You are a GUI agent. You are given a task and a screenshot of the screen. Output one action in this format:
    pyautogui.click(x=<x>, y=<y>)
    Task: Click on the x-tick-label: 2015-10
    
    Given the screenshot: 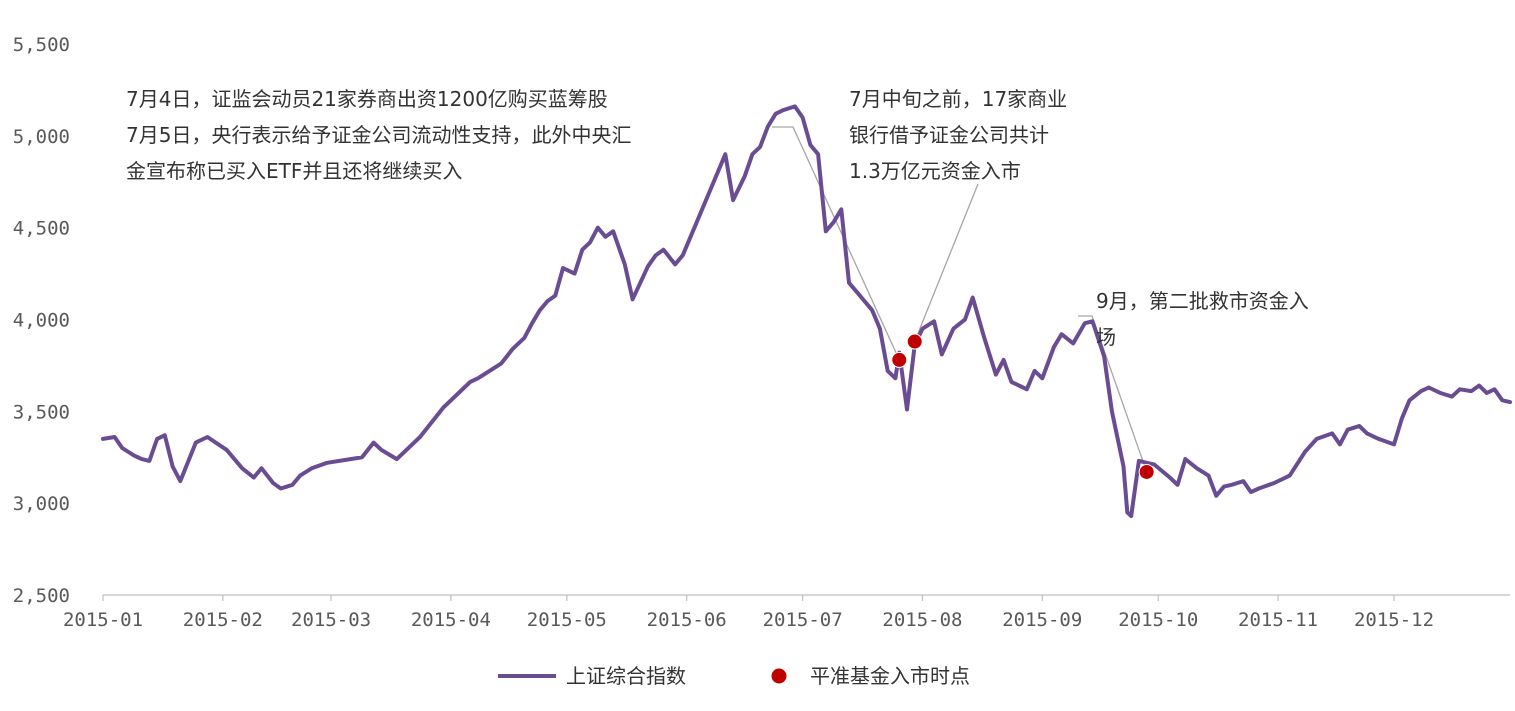 What is the action you would take?
    pyautogui.click(x=1158, y=620)
    